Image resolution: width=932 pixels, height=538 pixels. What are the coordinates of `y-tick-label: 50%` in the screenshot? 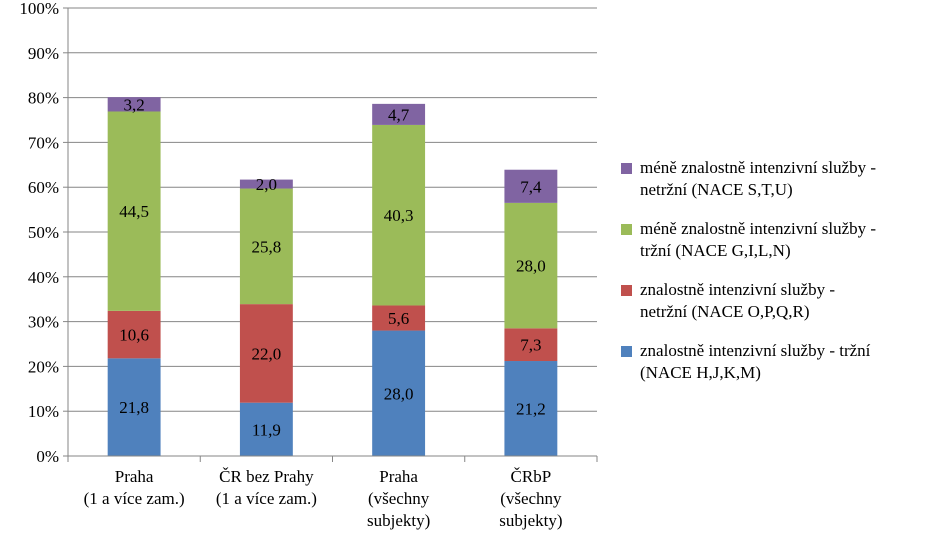 It's located at (43, 232).